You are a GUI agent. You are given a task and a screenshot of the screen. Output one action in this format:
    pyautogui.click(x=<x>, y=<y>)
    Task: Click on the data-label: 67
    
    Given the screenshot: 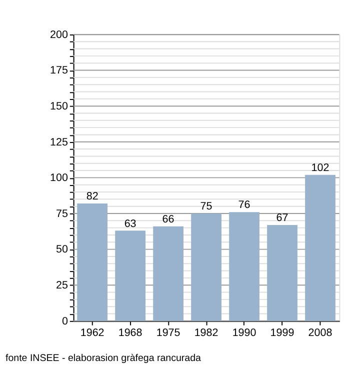 What is the action you would take?
    pyautogui.click(x=282, y=218)
    